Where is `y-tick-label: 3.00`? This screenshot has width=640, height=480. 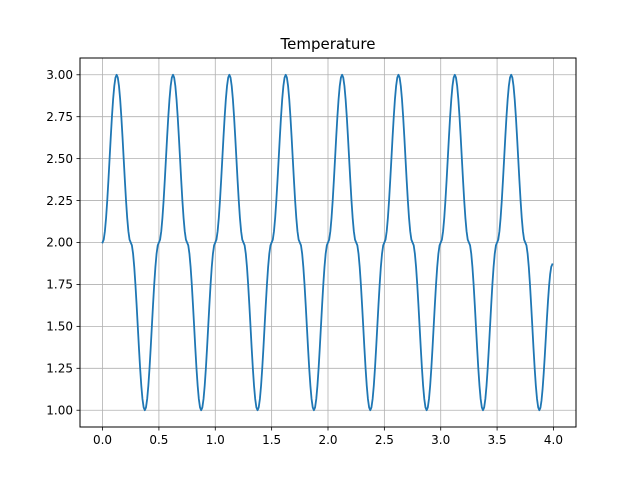
y-tick-label: 3.00 is located at coordinates (59, 75).